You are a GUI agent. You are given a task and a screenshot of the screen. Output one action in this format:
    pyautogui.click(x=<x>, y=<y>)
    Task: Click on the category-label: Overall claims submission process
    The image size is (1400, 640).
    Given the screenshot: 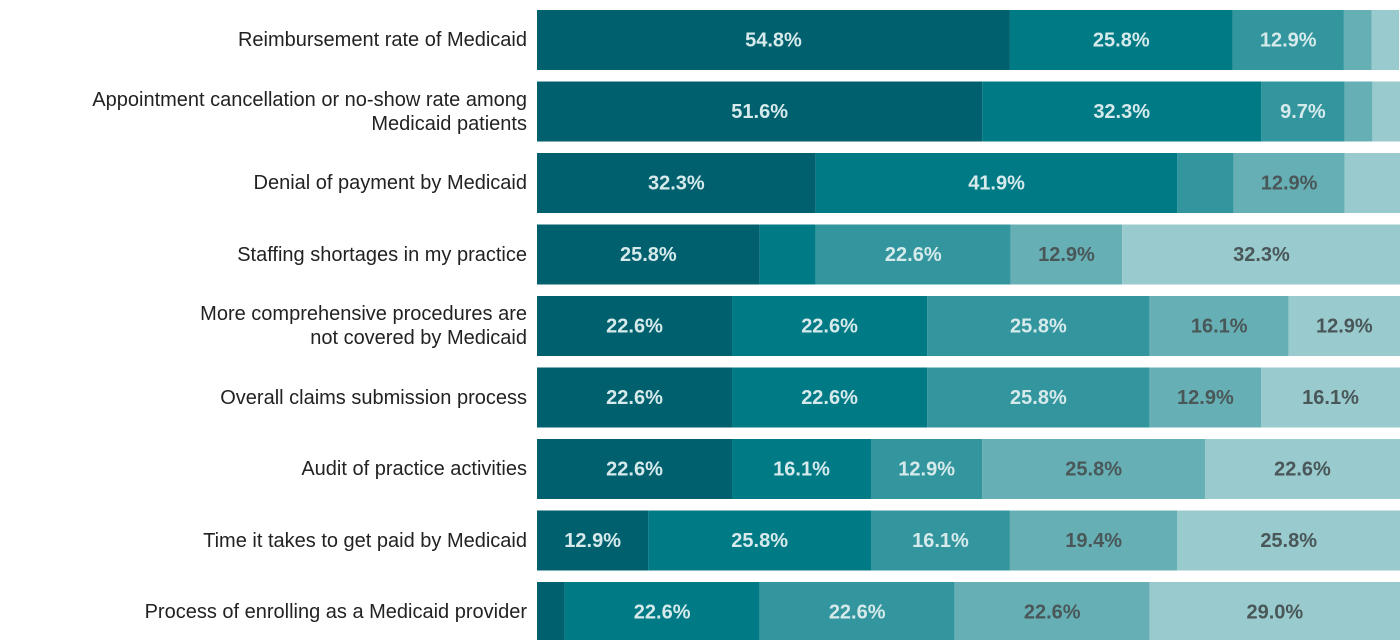 What is the action you would take?
    pyautogui.click(x=373, y=397)
    